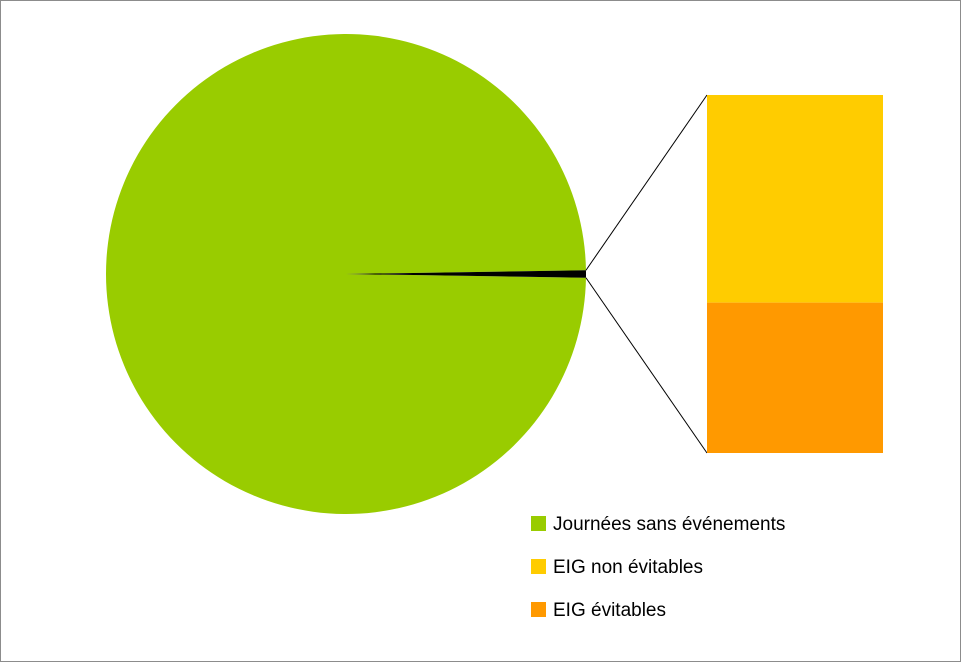 The width and height of the screenshot is (961, 663). What do you see at coordinates (795, 377) in the screenshot?
I see `bar-segment-eig-evitables` at bounding box center [795, 377].